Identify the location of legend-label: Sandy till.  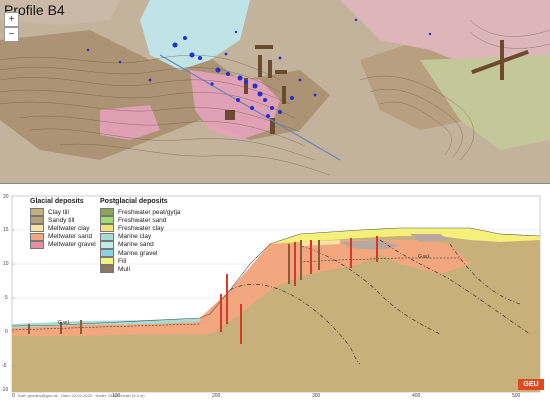
(61, 220).